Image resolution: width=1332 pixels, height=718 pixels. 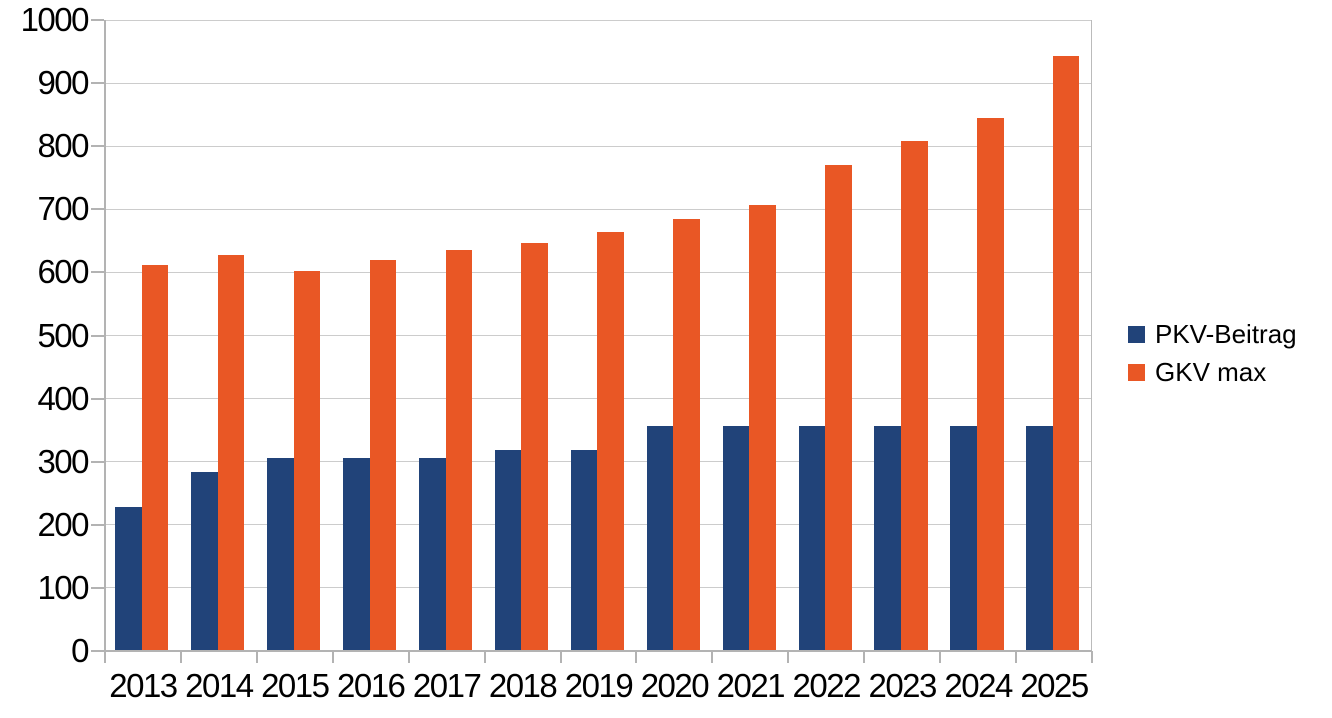 What do you see at coordinates (838, 408) in the screenshot?
I see `bar-gkv-max-2022` at bounding box center [838, 408].